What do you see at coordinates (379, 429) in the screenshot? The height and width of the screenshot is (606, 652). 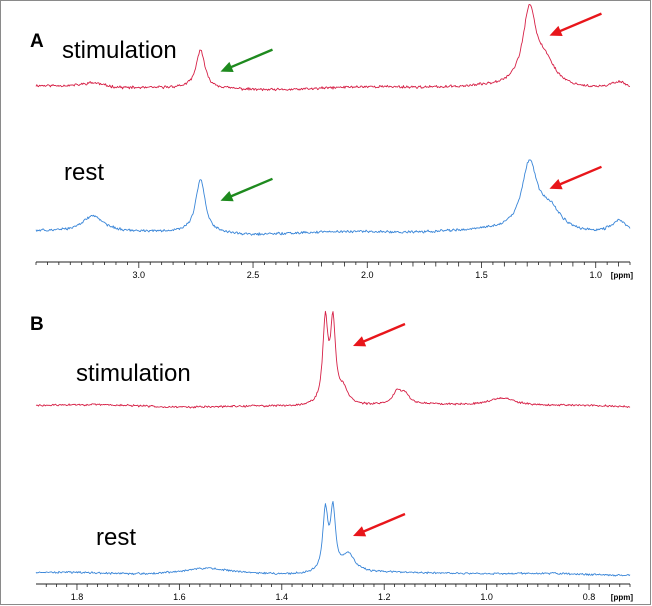 I see `panel-b-arrows` at bounding box center [379, 429].